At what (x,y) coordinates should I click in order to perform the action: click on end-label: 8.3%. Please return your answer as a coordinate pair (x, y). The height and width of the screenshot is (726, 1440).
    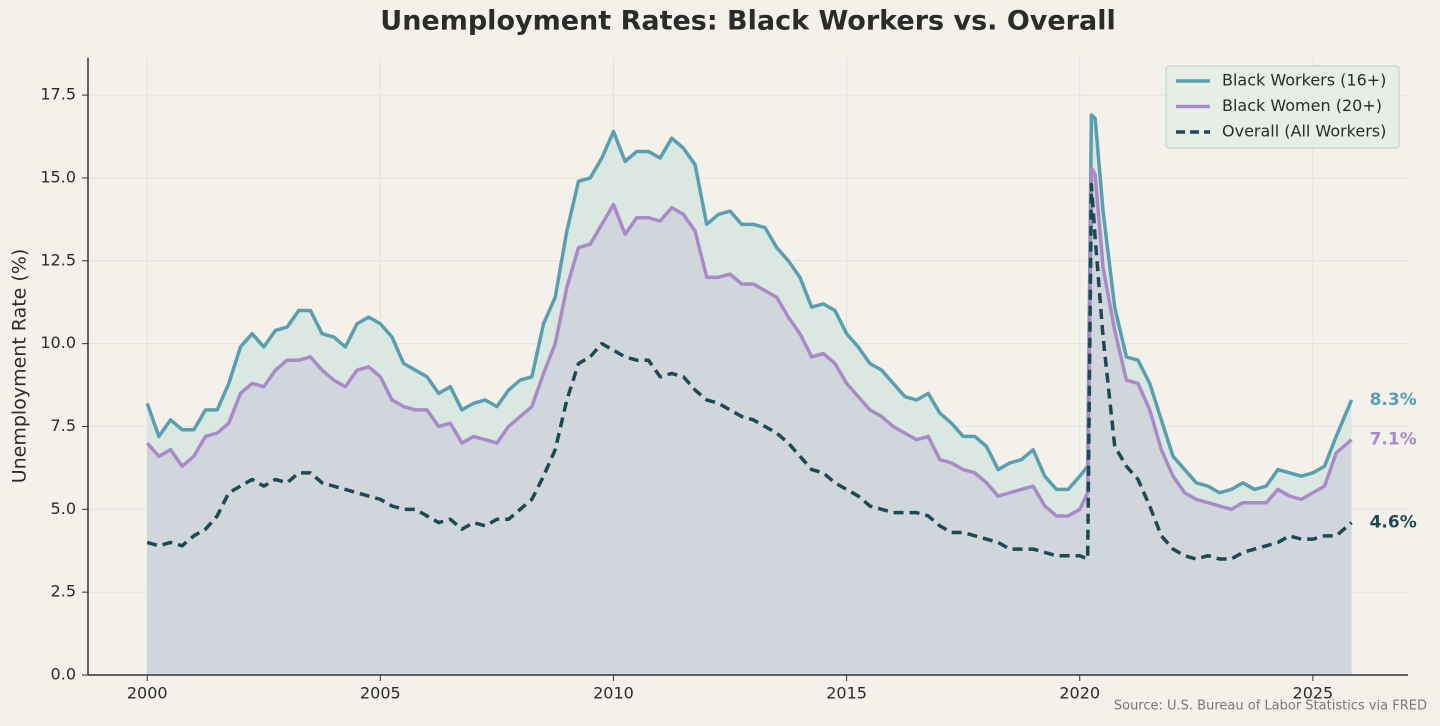
    Looking at the image, I should click on (1393, 400).